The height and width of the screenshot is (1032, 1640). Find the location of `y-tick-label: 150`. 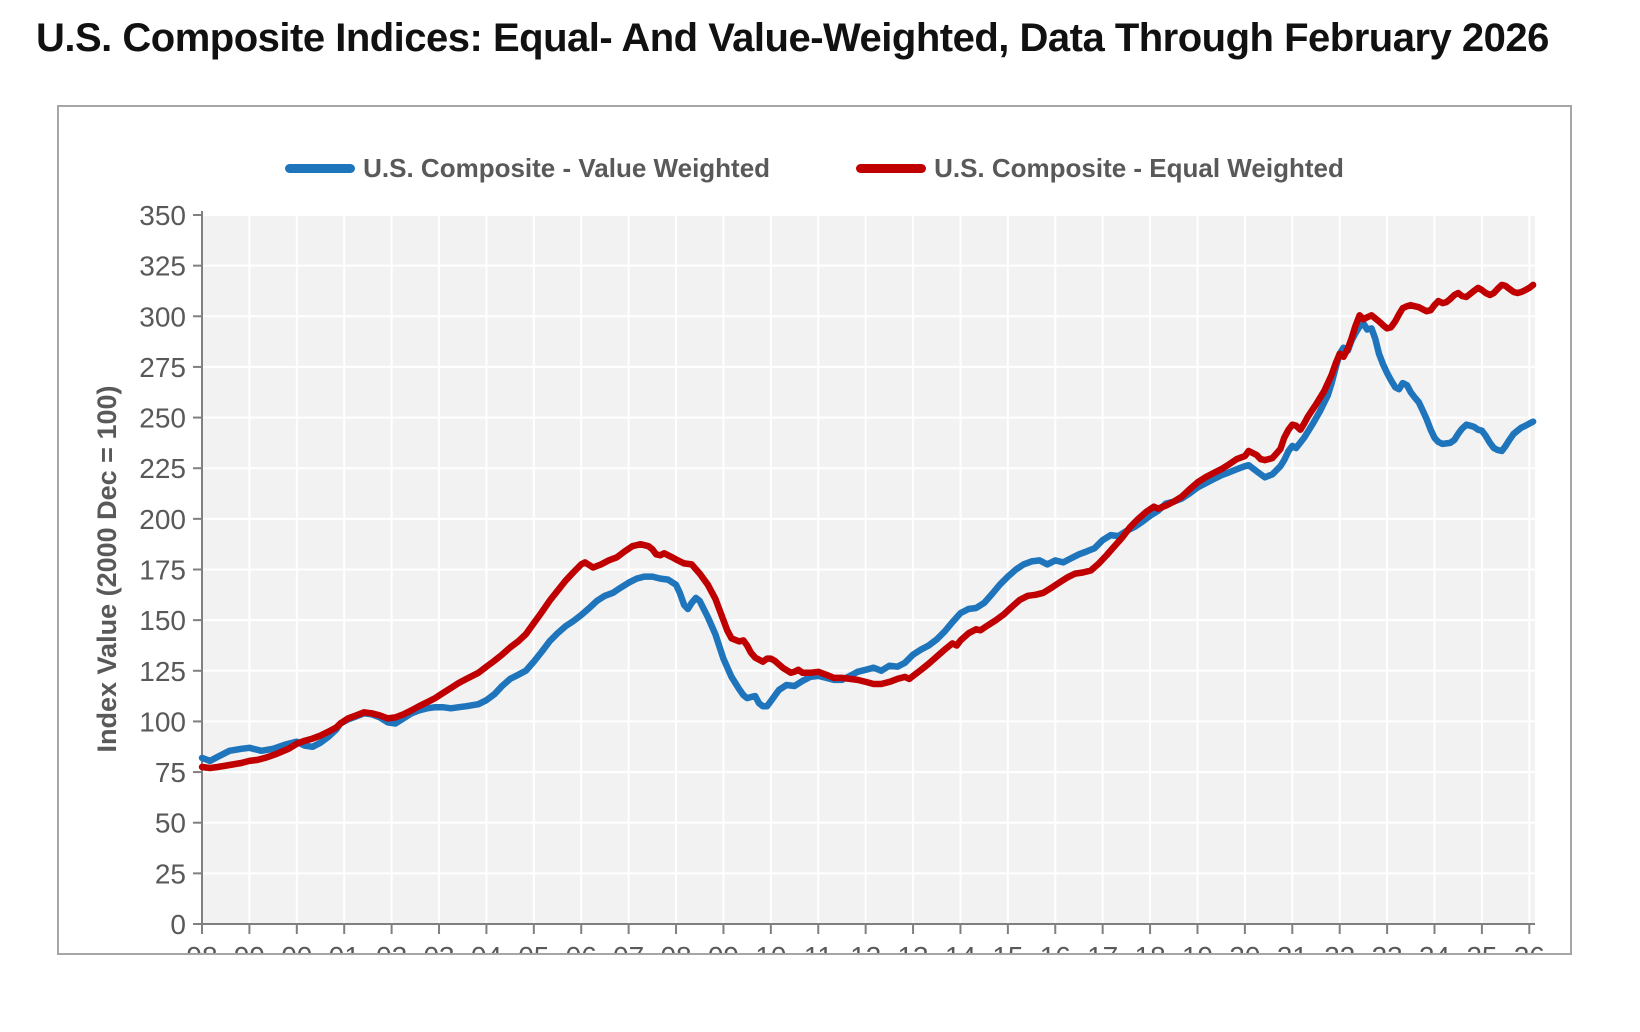

y-tick-label: 150 is located at coordinates (162, 620).